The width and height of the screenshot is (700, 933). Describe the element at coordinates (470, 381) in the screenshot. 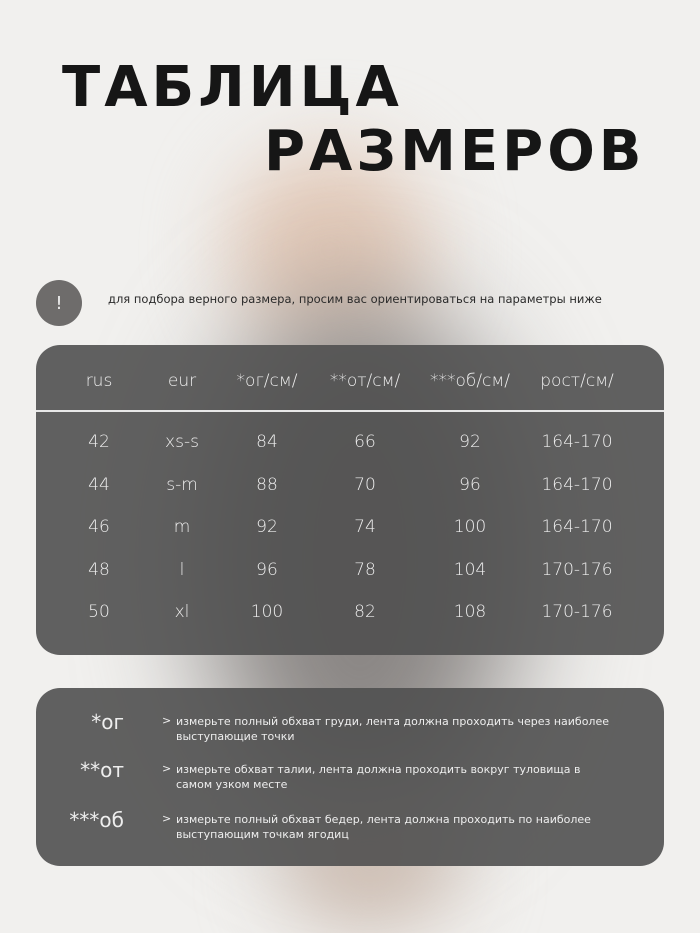

I see `column-header: ***об/см/` at that location.